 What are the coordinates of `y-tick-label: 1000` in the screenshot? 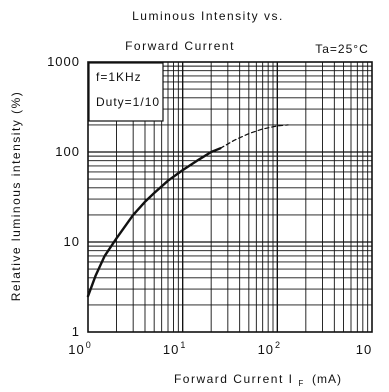 It's located at (63, 61).